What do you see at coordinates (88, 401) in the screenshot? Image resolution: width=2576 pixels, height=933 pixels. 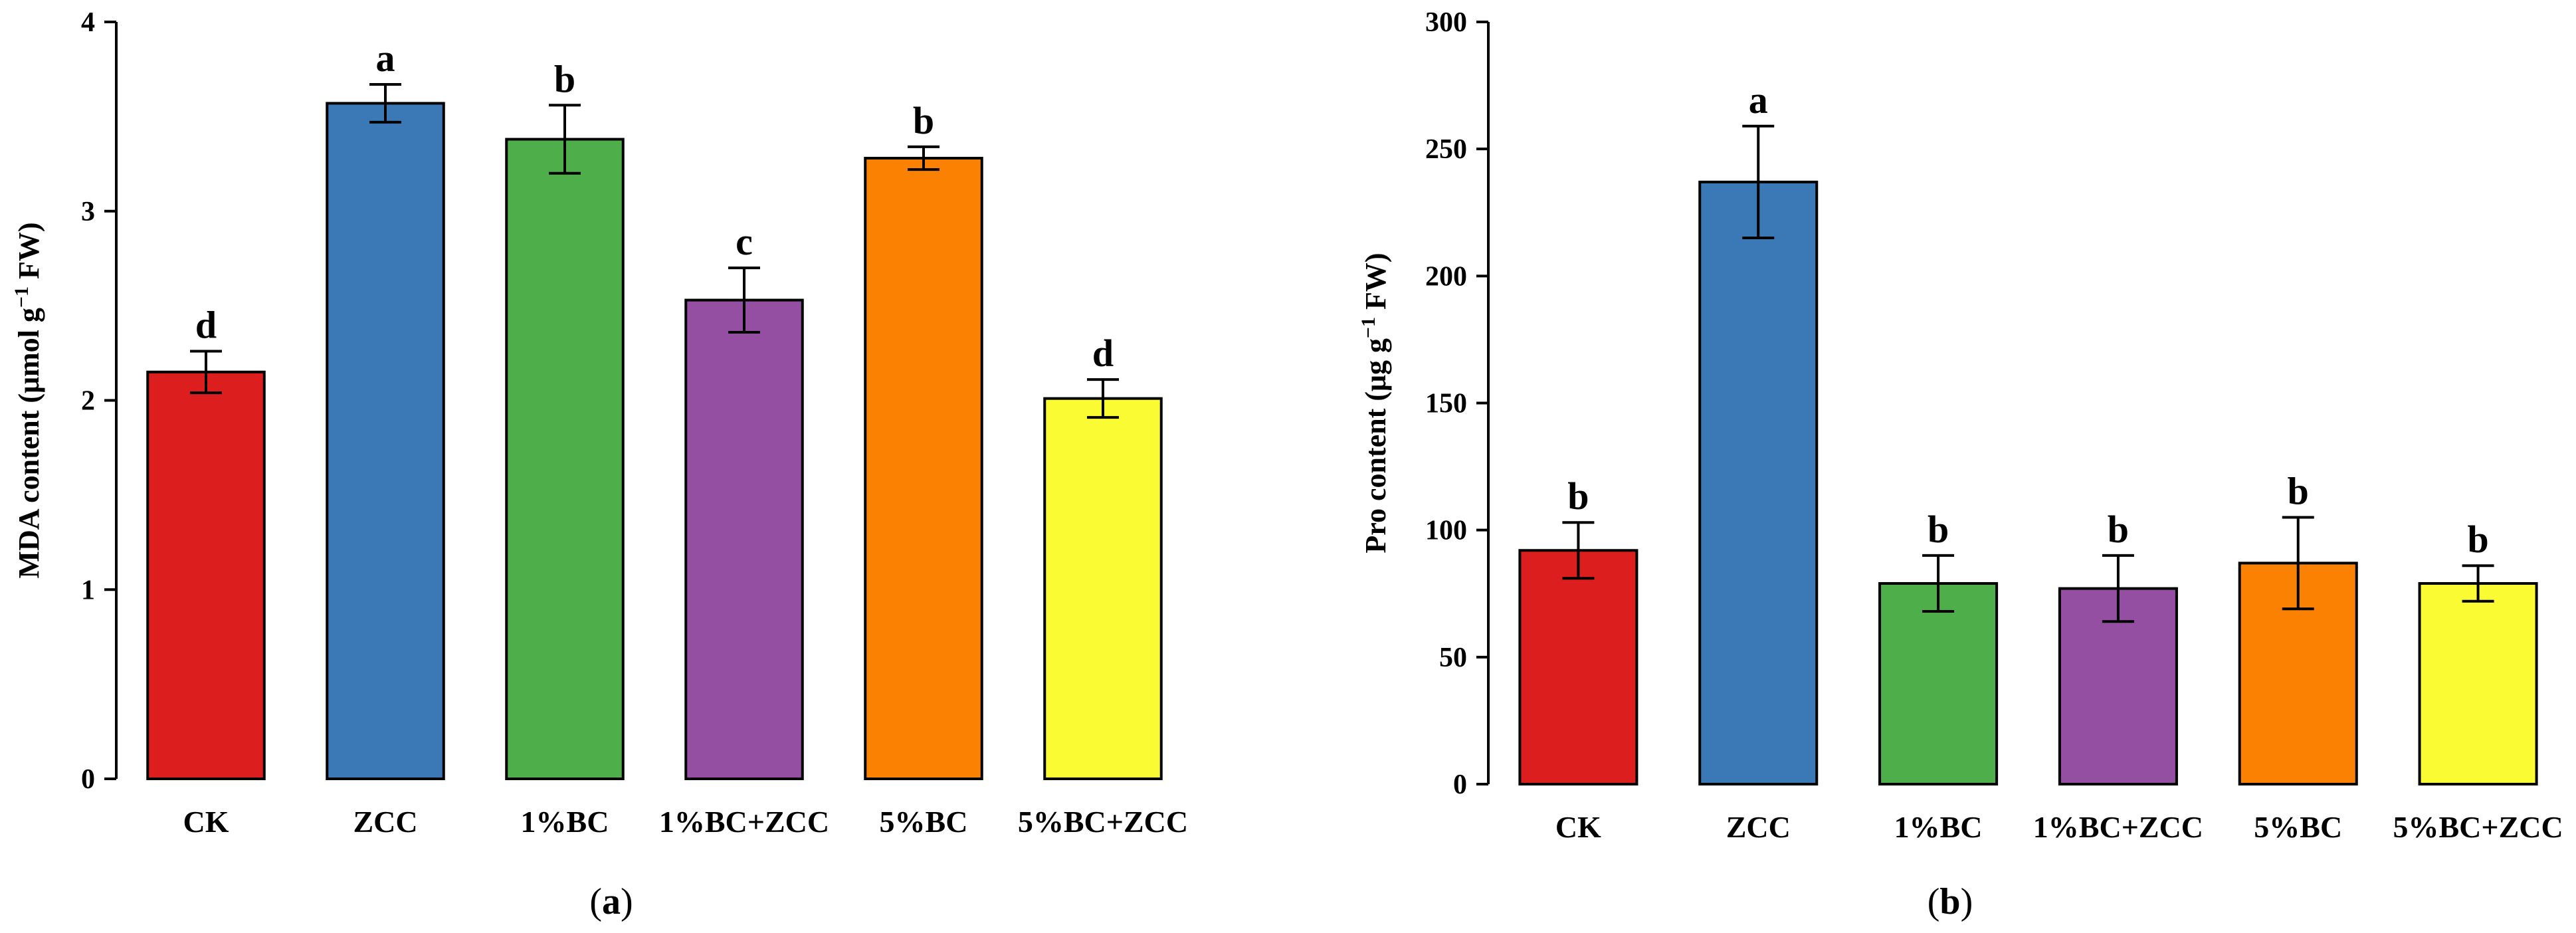 I see `y-tick-label: 2` at bounding box center [88, 401].